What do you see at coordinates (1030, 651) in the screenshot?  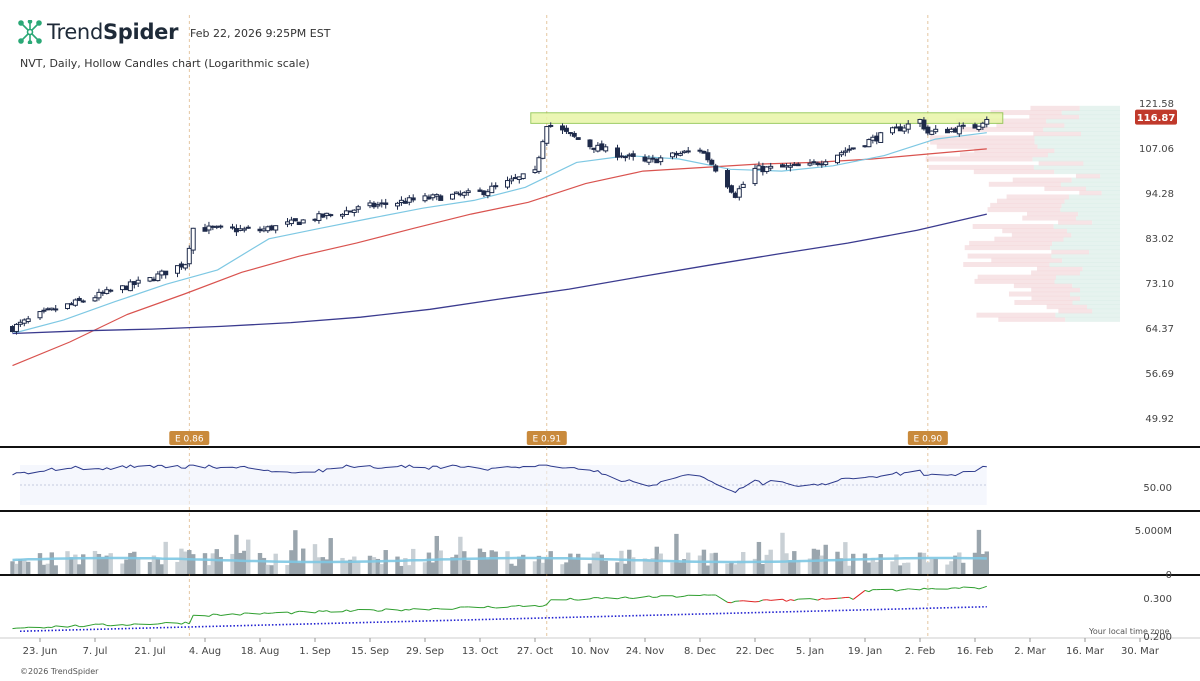 I see `time-tick-label: 2. Mar` at bounding box center [1030, 651].